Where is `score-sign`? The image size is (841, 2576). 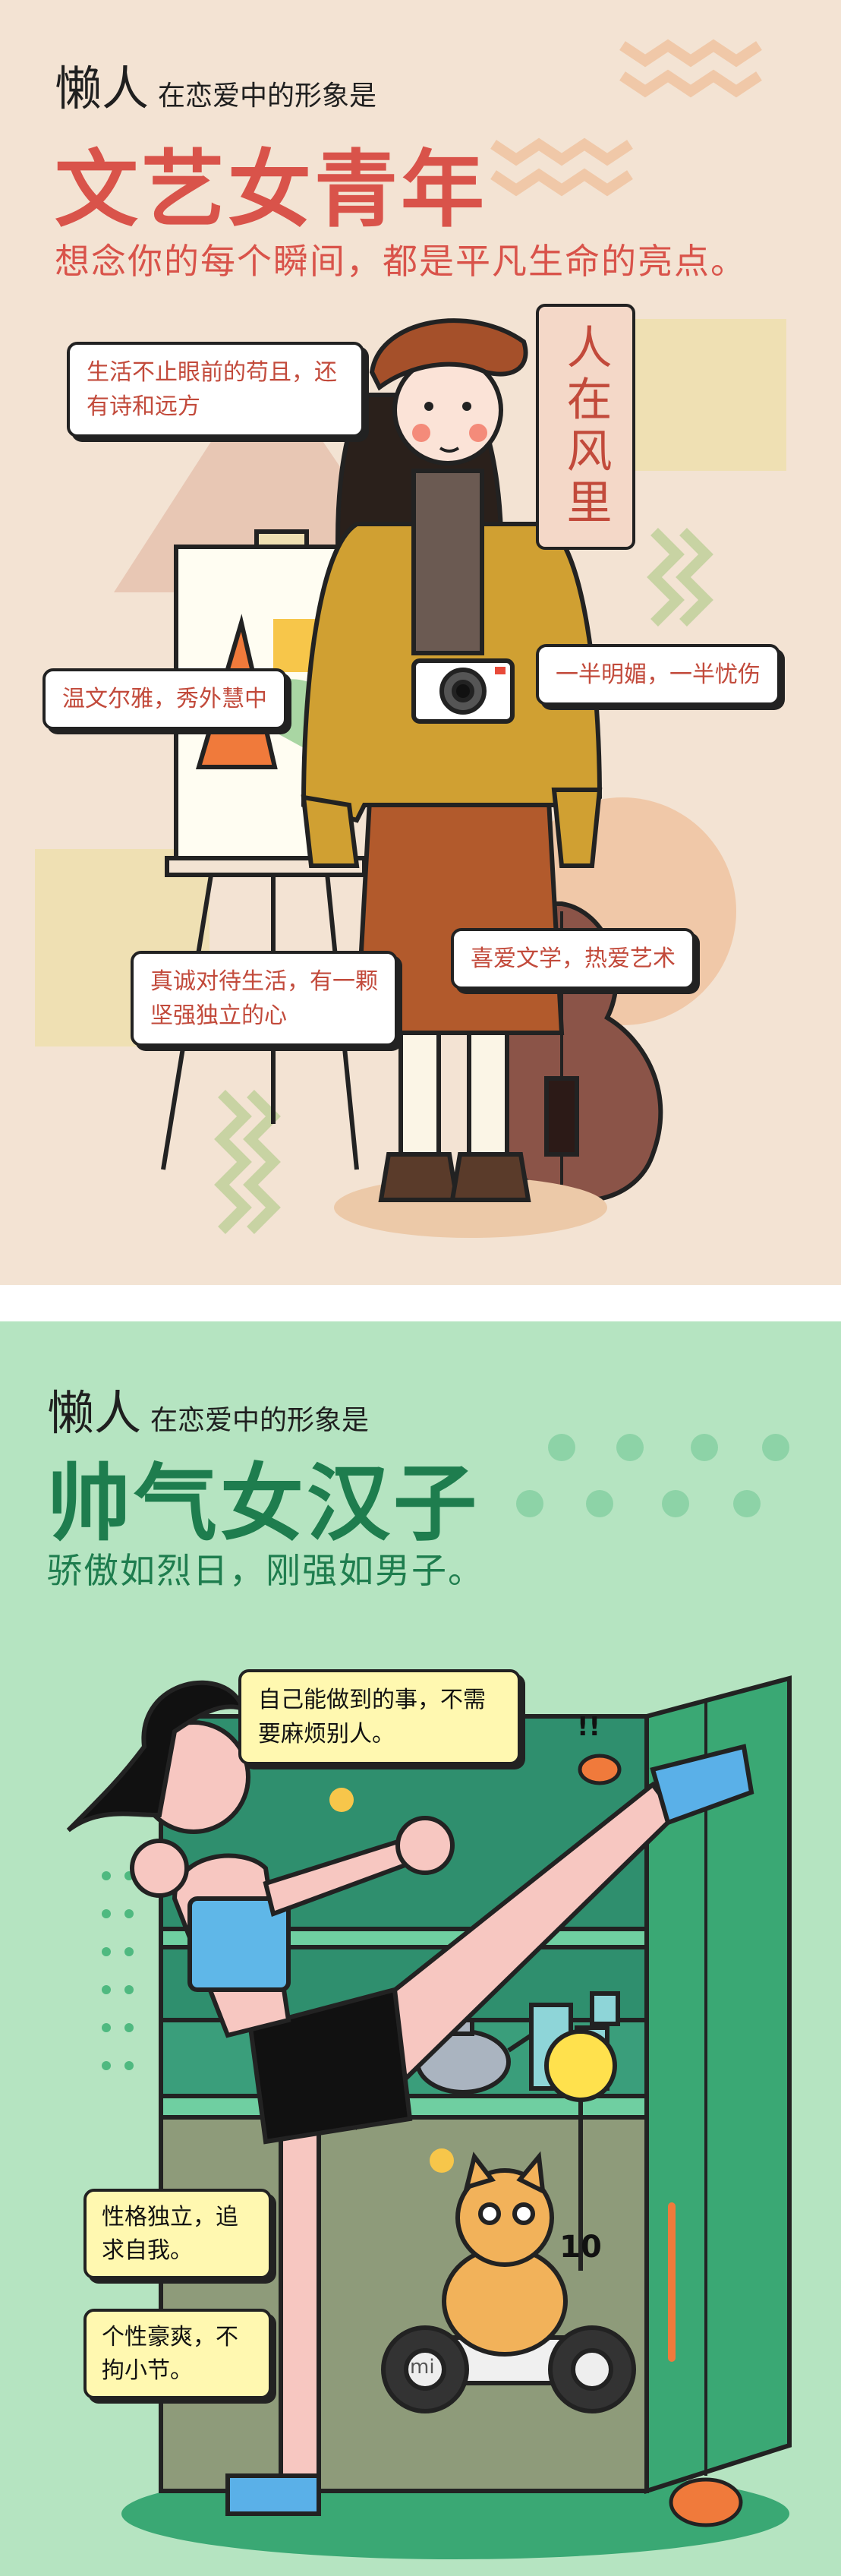 score-sign is located at coordinates (580, 2065).